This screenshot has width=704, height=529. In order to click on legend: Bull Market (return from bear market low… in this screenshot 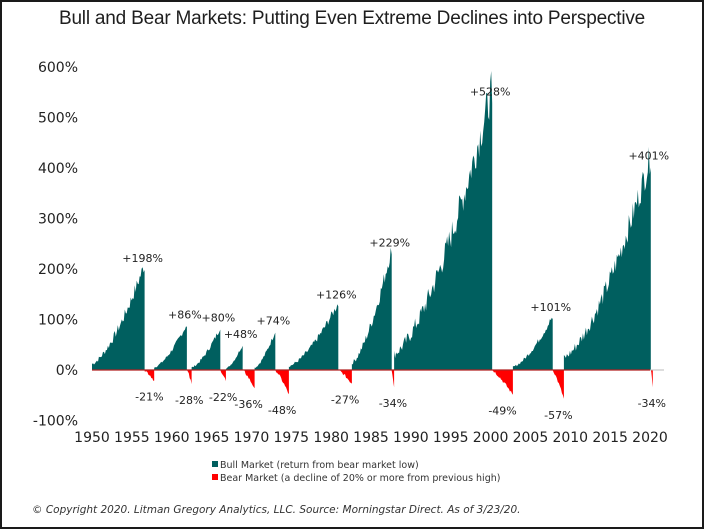, I will do `click(356, 472)`.